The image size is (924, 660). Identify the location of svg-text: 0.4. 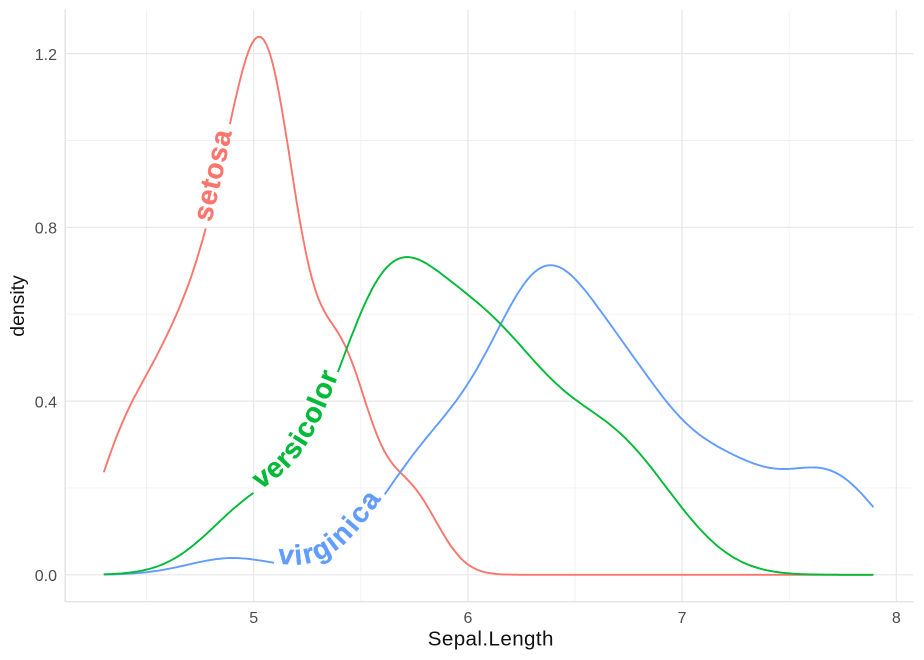
(46, 402).